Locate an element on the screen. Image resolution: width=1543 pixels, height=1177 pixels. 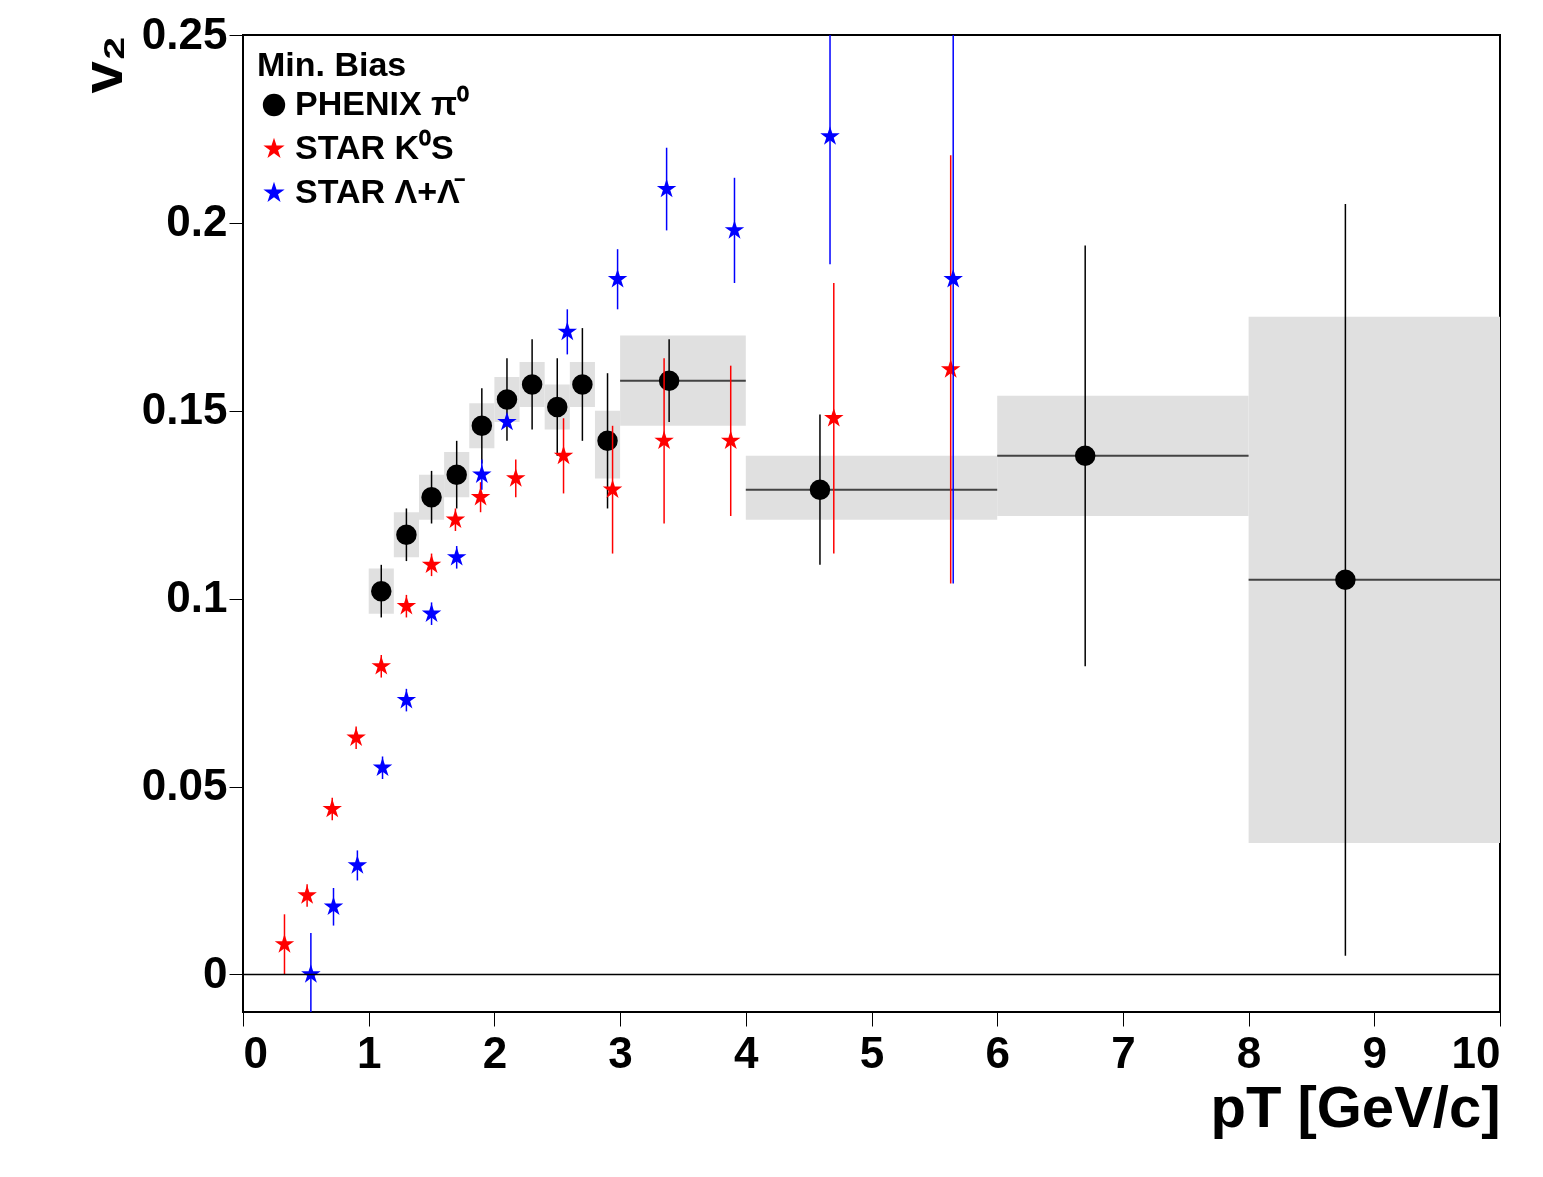
y-axis-title: v₂ is located at coordinates (101, 64).